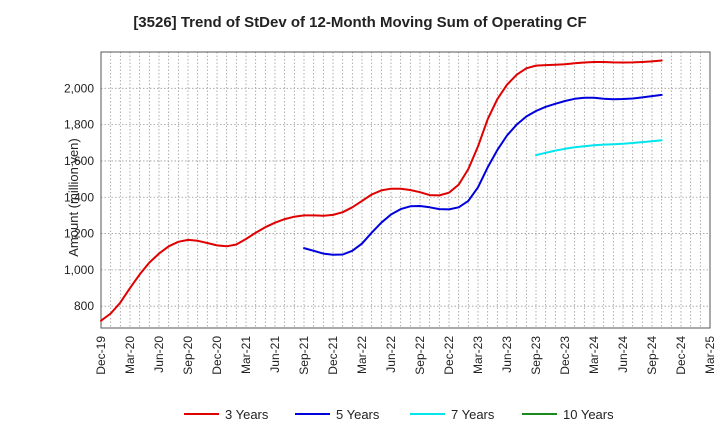 This screenshot has height=440, width=720. Describe the element at coordinates (333, 355) in the screenshot. I see `x-tick-label: Dec-21` at that location.